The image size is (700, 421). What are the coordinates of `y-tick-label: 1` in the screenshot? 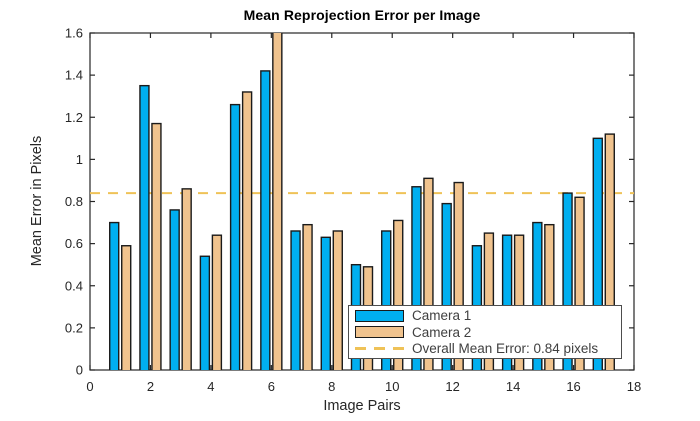 It's located at (79, 159).